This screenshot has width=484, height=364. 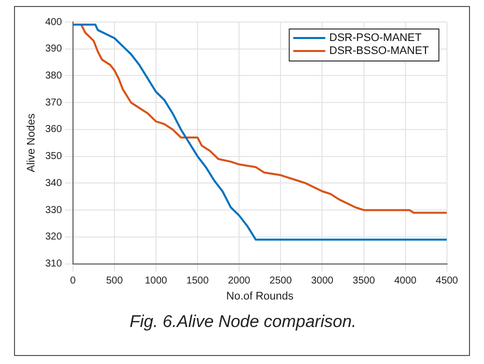 I want to click on x-tick-label: 2000, so click(x=239, y=281).